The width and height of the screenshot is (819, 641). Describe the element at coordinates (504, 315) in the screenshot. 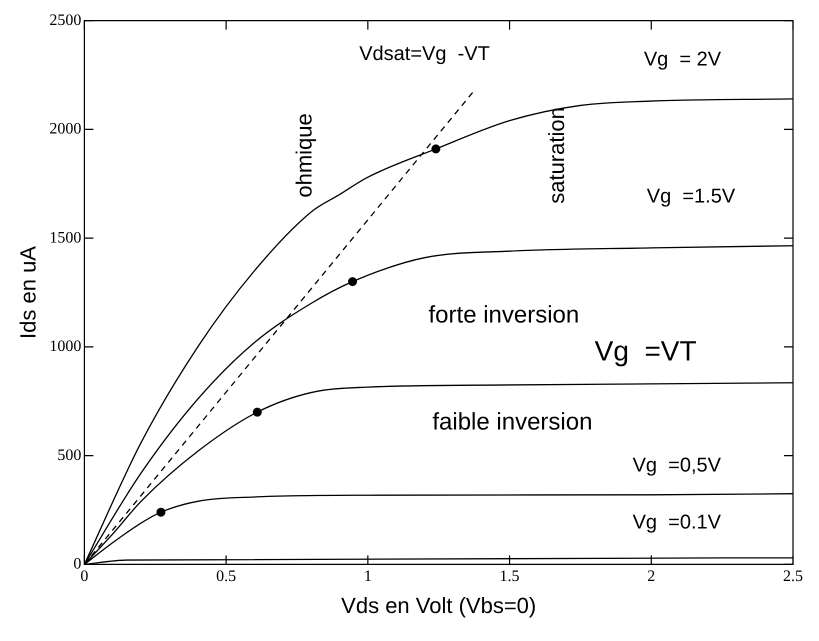

I see `annotation: forte inversion` at that location.